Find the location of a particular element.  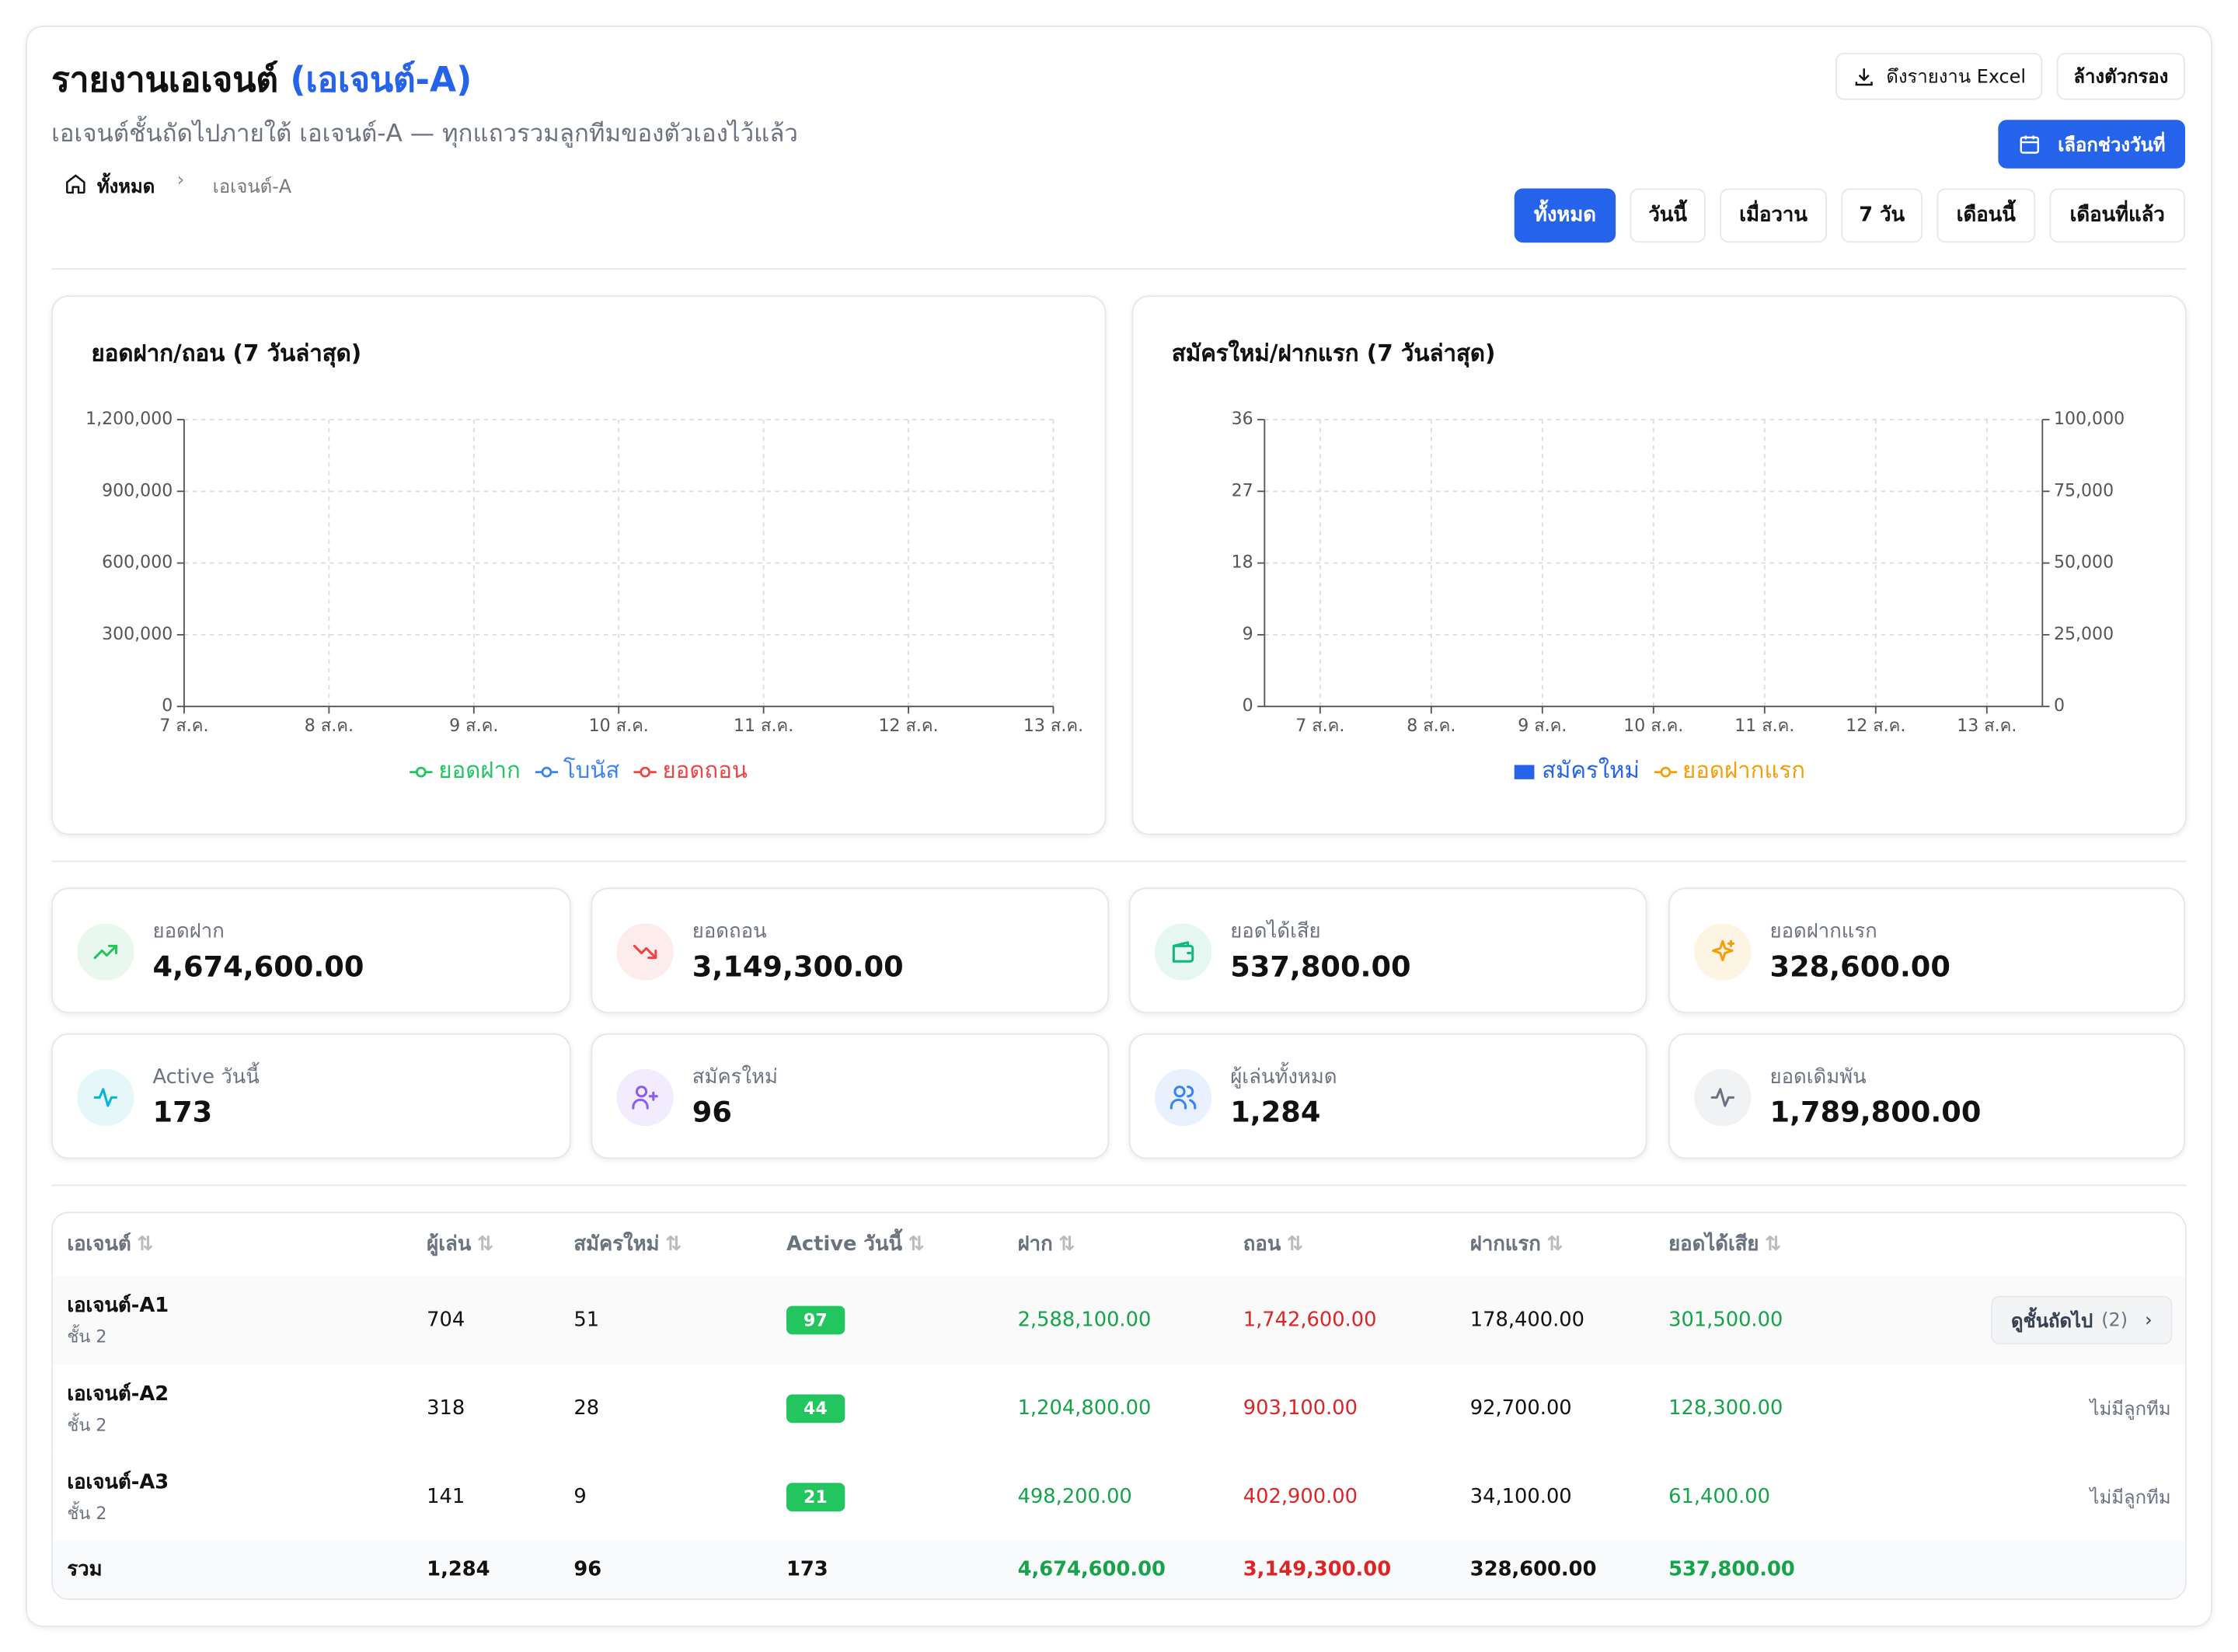

cell: 301,500.00 is located at coordinates (1725, 1320).